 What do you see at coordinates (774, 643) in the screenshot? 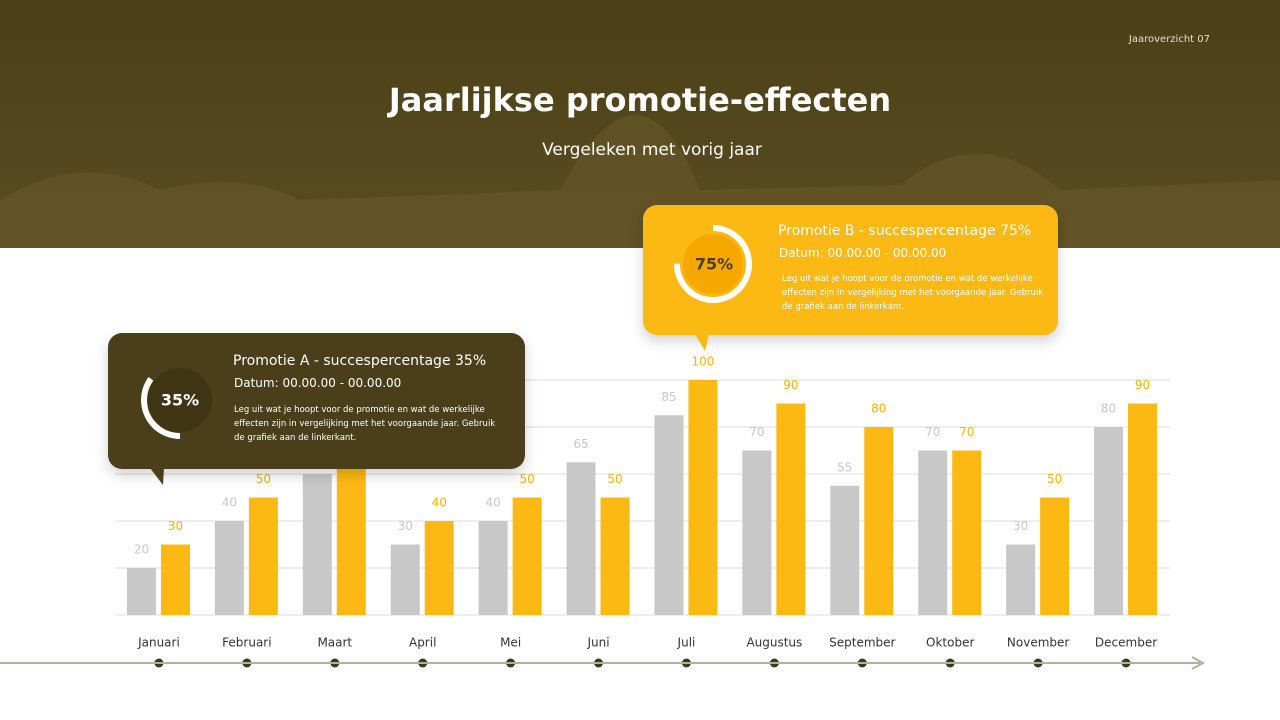
I see `x-tick-label: Augustus` at bounding box center [774, 643].